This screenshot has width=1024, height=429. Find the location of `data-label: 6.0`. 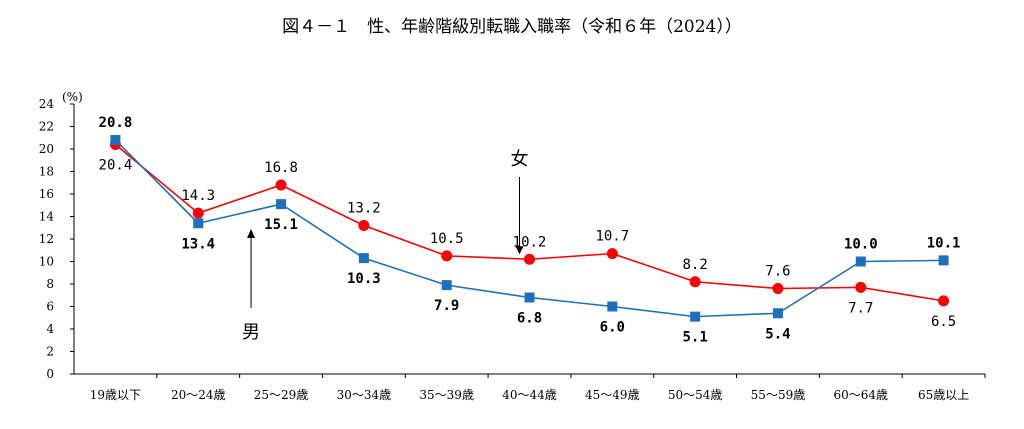

data-label: 6.0 is located at coordinates (612, 328).